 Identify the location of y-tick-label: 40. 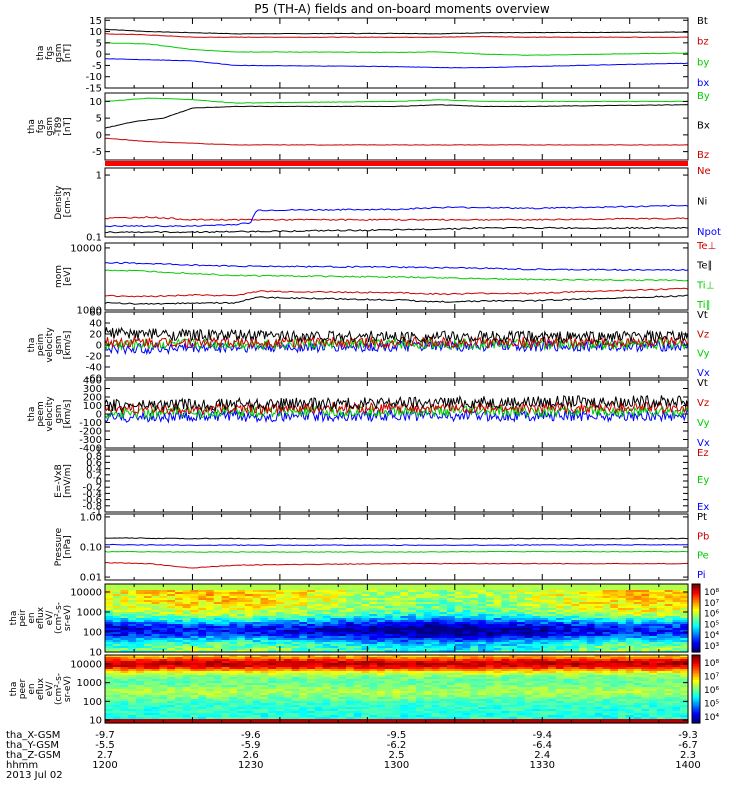
(95, 324).